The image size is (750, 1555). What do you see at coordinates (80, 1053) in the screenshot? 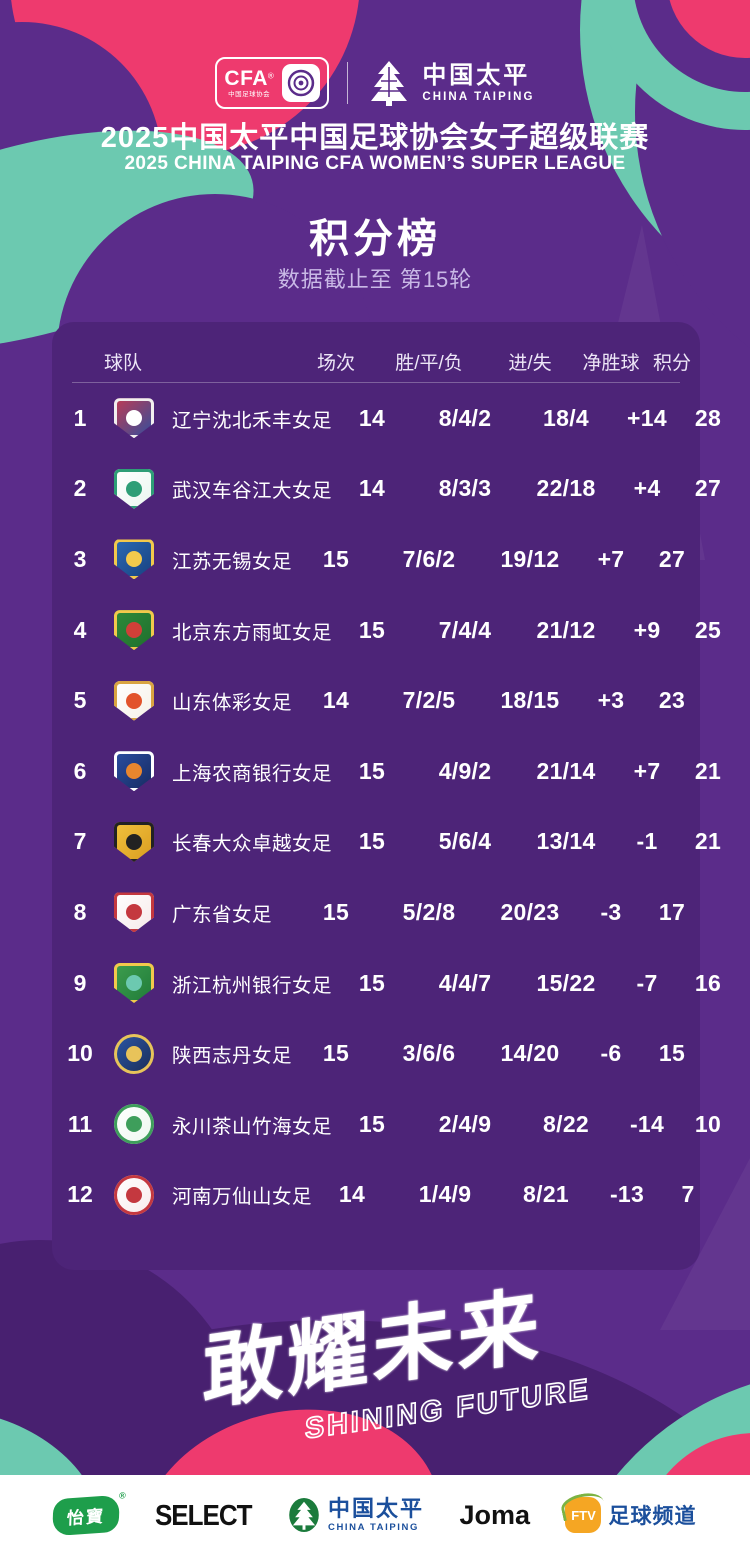
I see `team-rank: 10` at bounding box center [80, 1053].